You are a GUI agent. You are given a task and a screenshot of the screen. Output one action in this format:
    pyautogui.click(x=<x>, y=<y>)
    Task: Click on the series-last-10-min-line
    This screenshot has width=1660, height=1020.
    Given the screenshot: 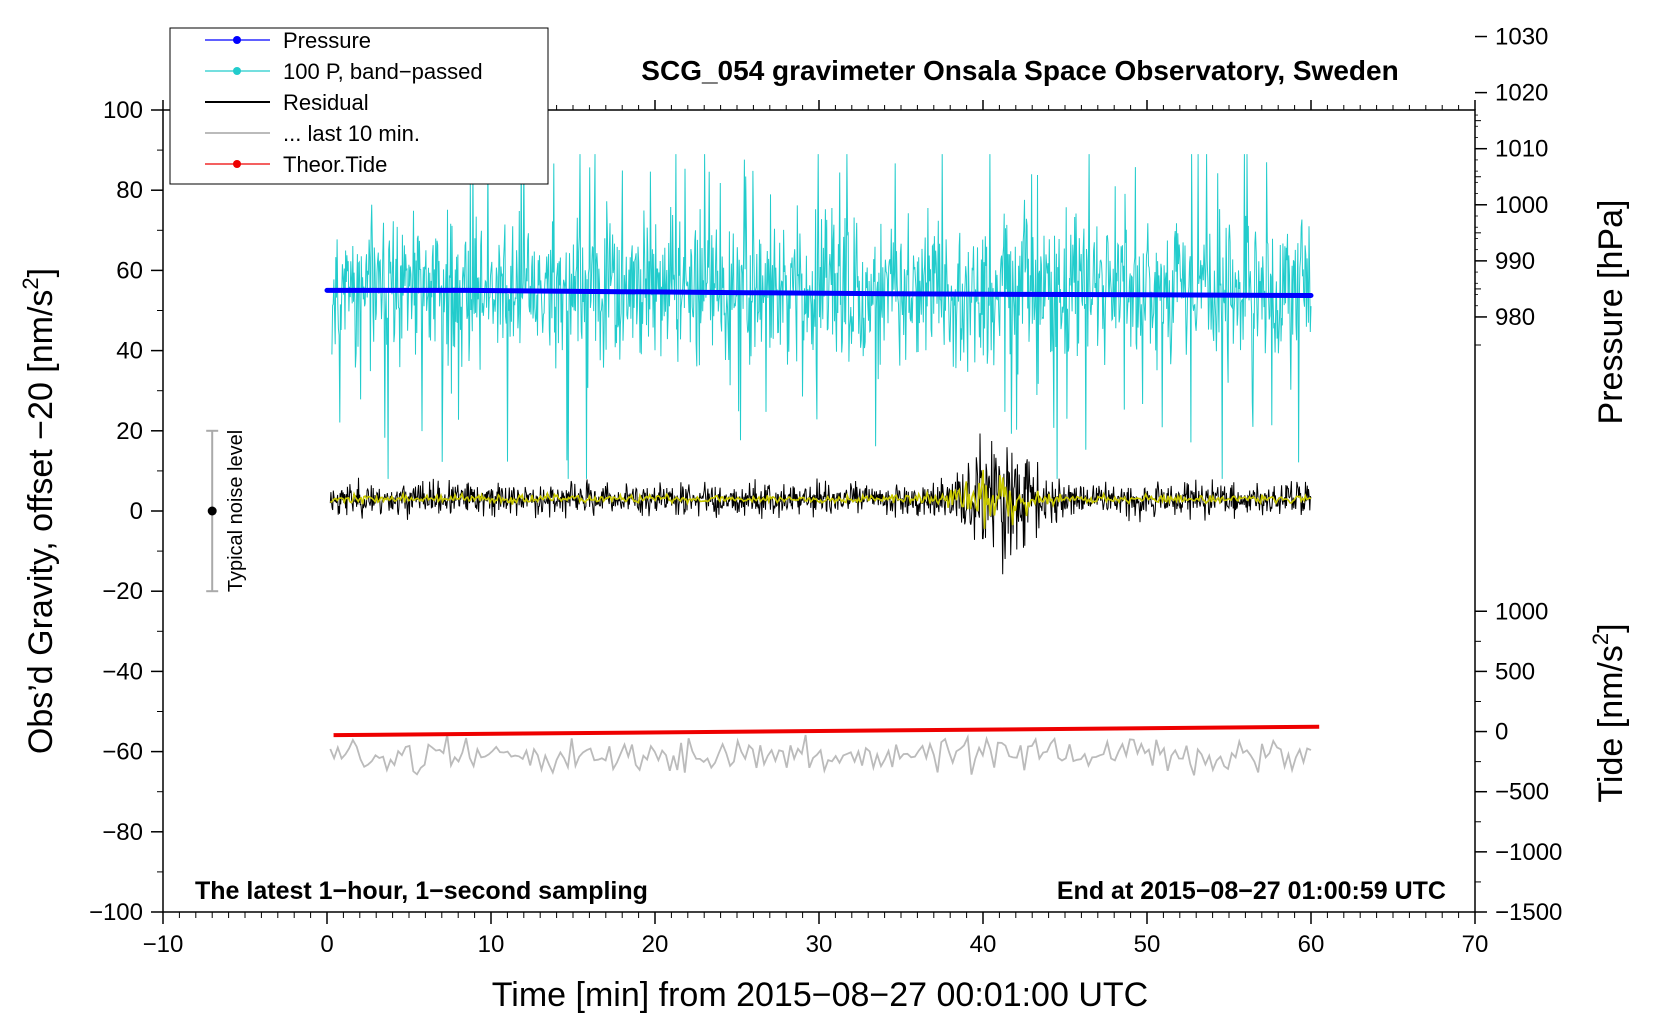 What is the action you would take?
    pyautogui.click(x=820, y=755)
    